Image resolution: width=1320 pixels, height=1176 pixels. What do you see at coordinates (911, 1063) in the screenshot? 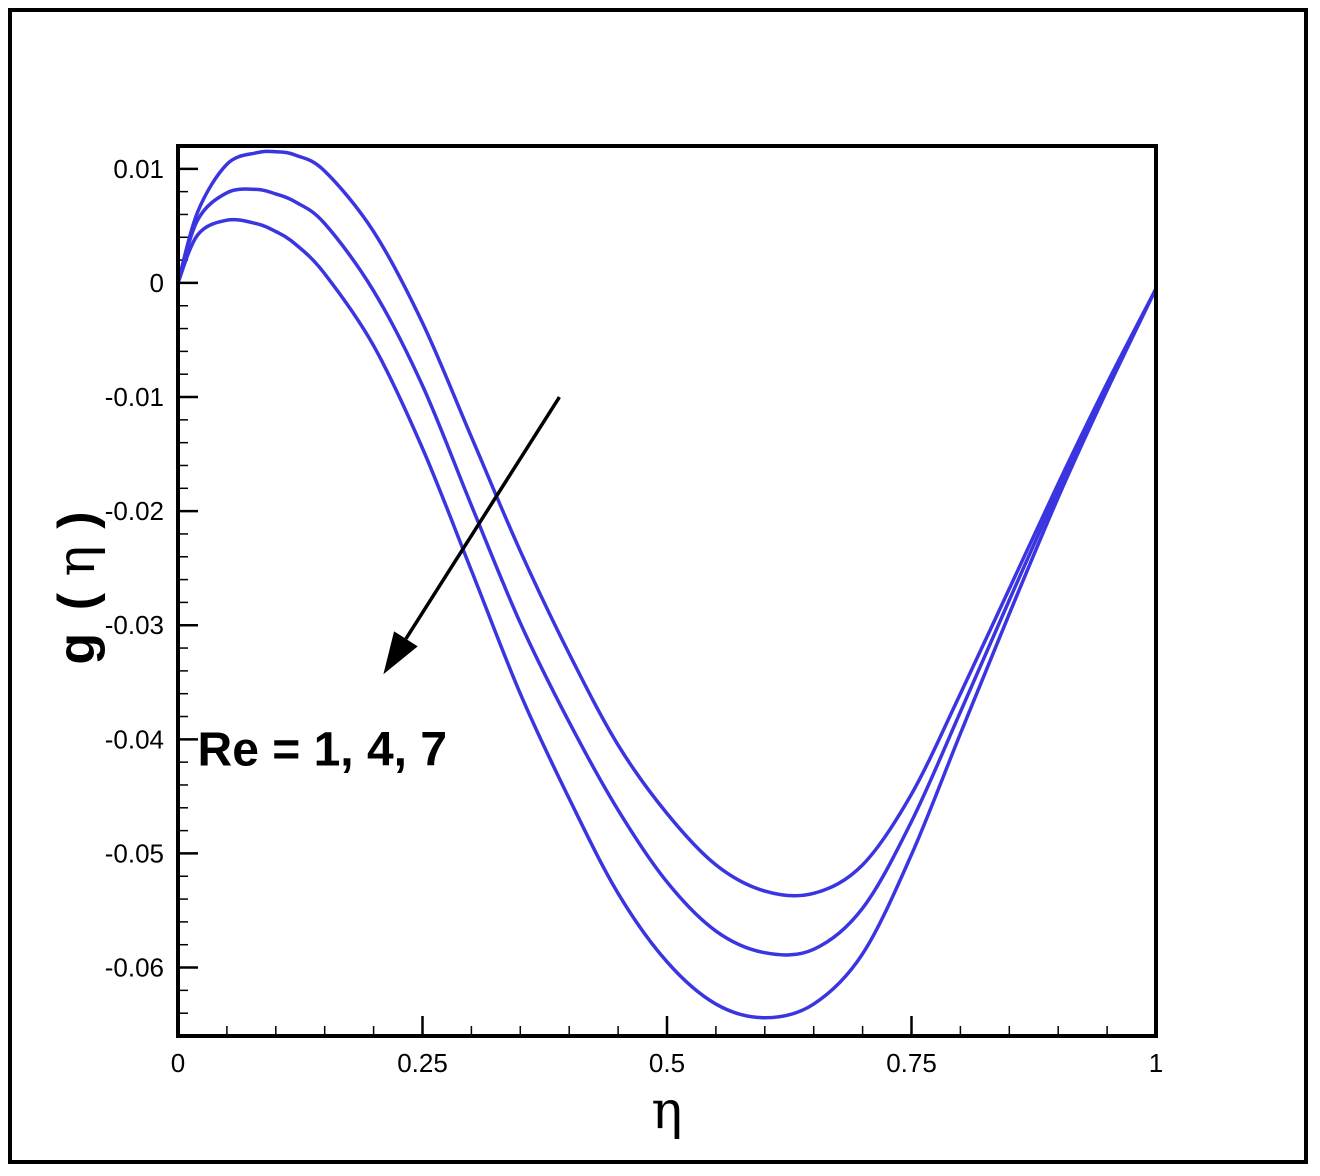
I see `x-tick-label: 0.75` at bounding box center [911, 1063].